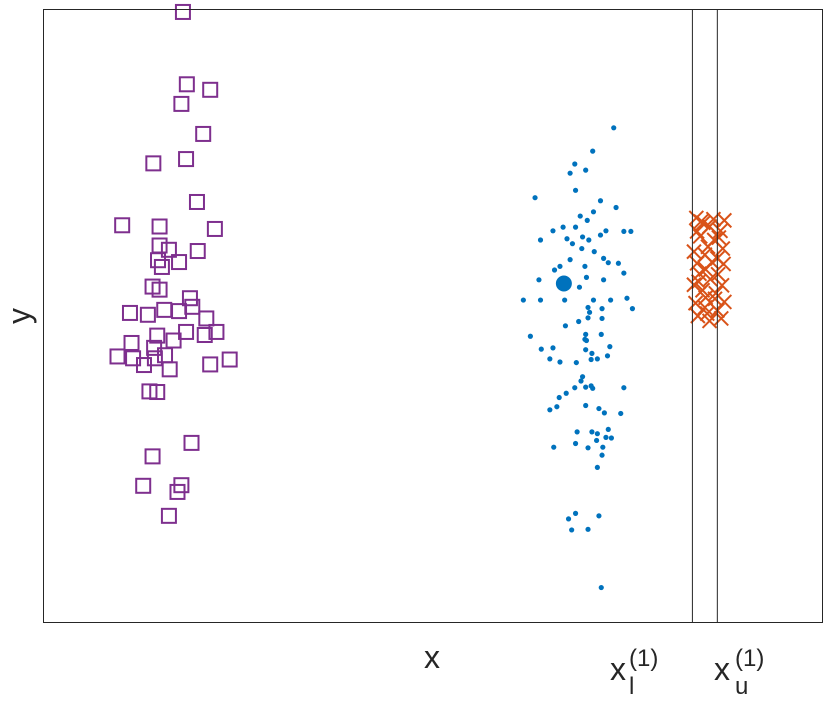  What do you see at coordinates (631, 686) in the screenshot?
I see `x-lower-label-subscript: l` at bounding box center [631, 686].